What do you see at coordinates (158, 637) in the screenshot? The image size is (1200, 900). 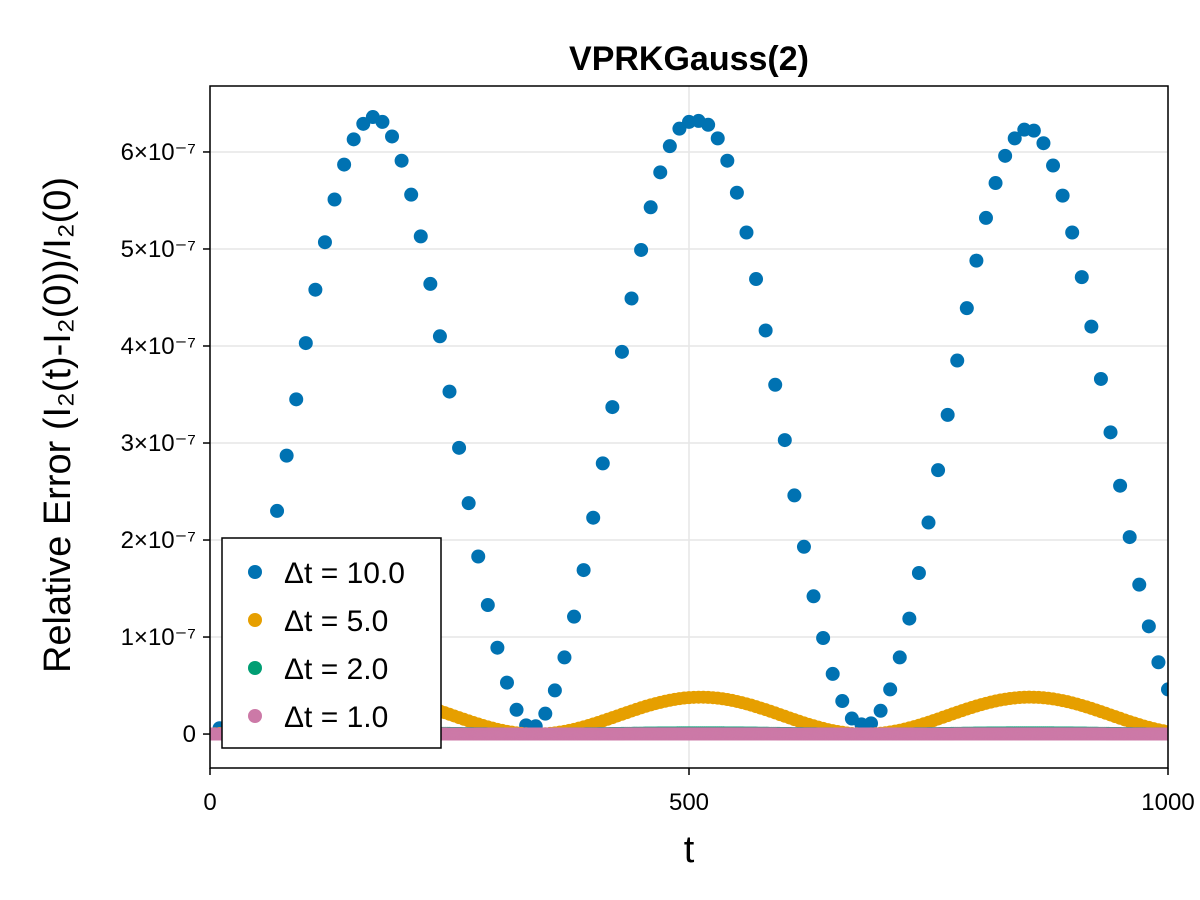 I see `y-tick-label: 1×10⁻⁷` at bounding box center [158, 637].